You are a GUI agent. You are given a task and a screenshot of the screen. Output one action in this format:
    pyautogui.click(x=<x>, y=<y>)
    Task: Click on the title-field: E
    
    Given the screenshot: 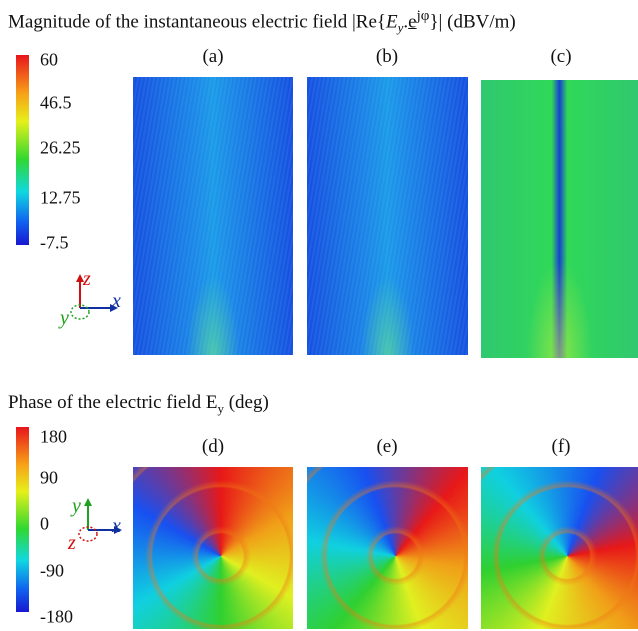 What is the action you would take?
    pyautogui.click(x=392, y=22)
    